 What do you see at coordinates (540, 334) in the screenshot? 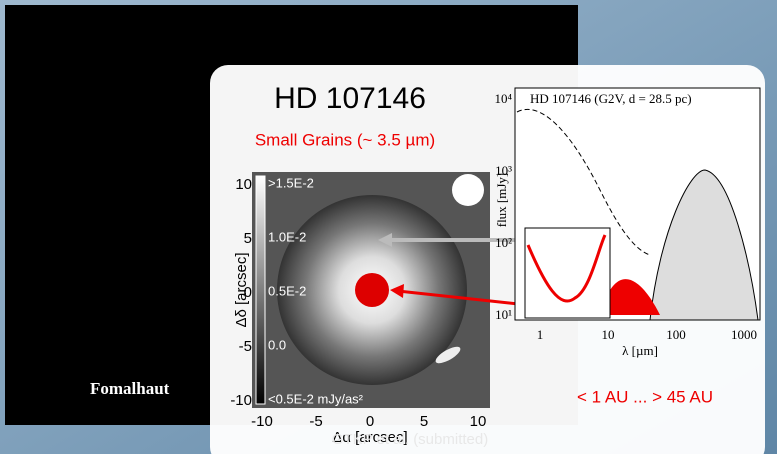
I see `sed-x-tick-label: 1` at bounding box center [540, 334].